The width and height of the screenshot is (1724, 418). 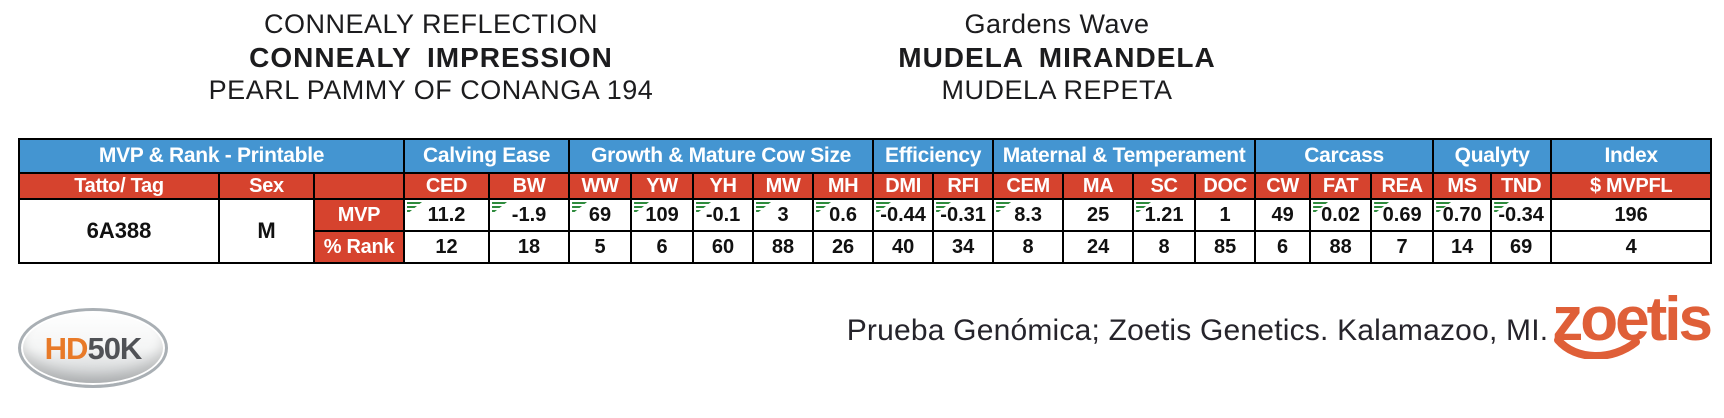 I want to click on metric-value-cell-2: 5, so click(x=600, y=247).